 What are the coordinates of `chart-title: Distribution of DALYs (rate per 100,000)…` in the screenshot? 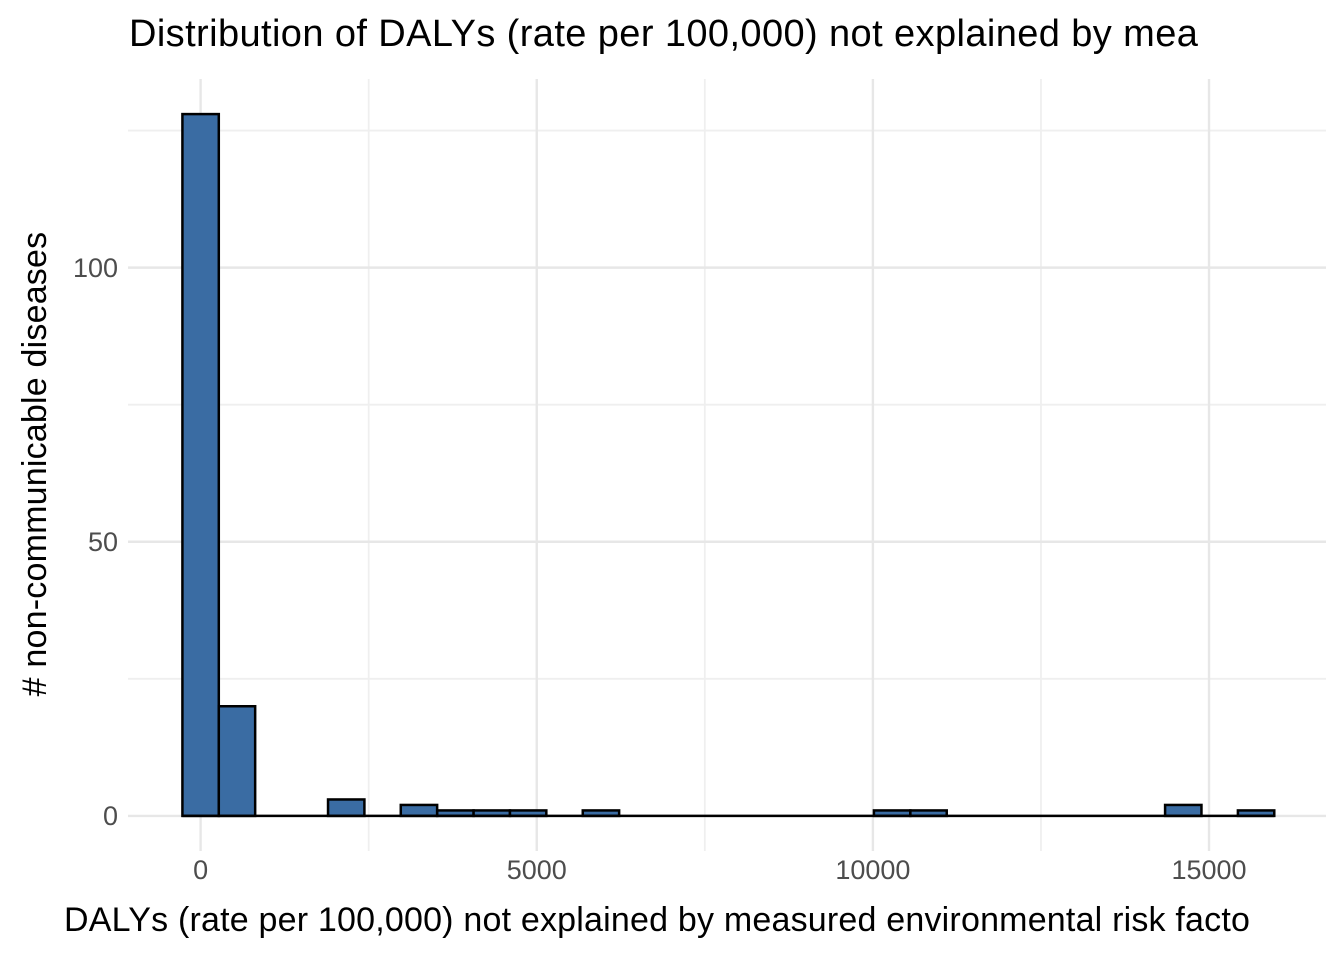 It's located at (664, 34).